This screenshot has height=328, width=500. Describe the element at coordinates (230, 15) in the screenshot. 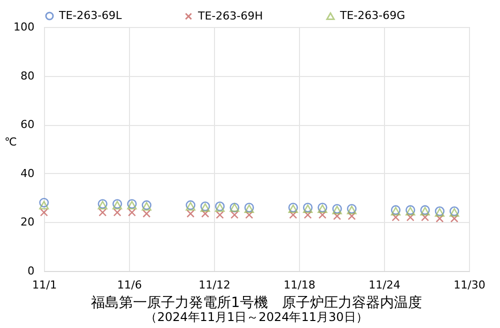

I see `legend-label: TE-263-69H` at that location.